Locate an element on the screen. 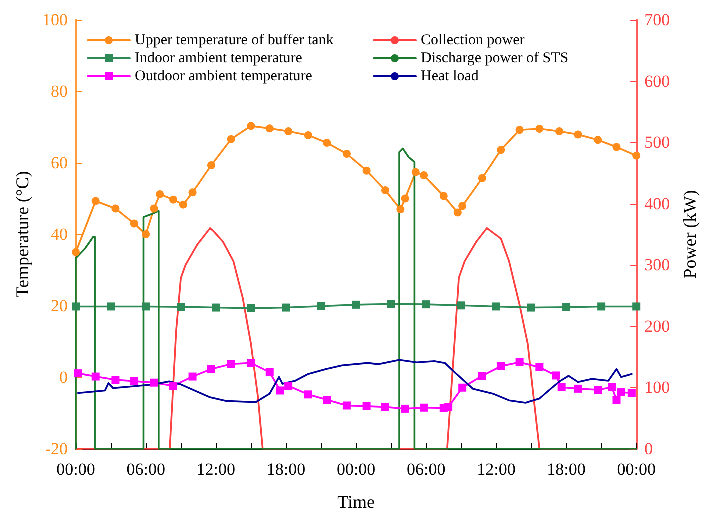  y2-tick-label: 500 is located at coordinates (657, 142).